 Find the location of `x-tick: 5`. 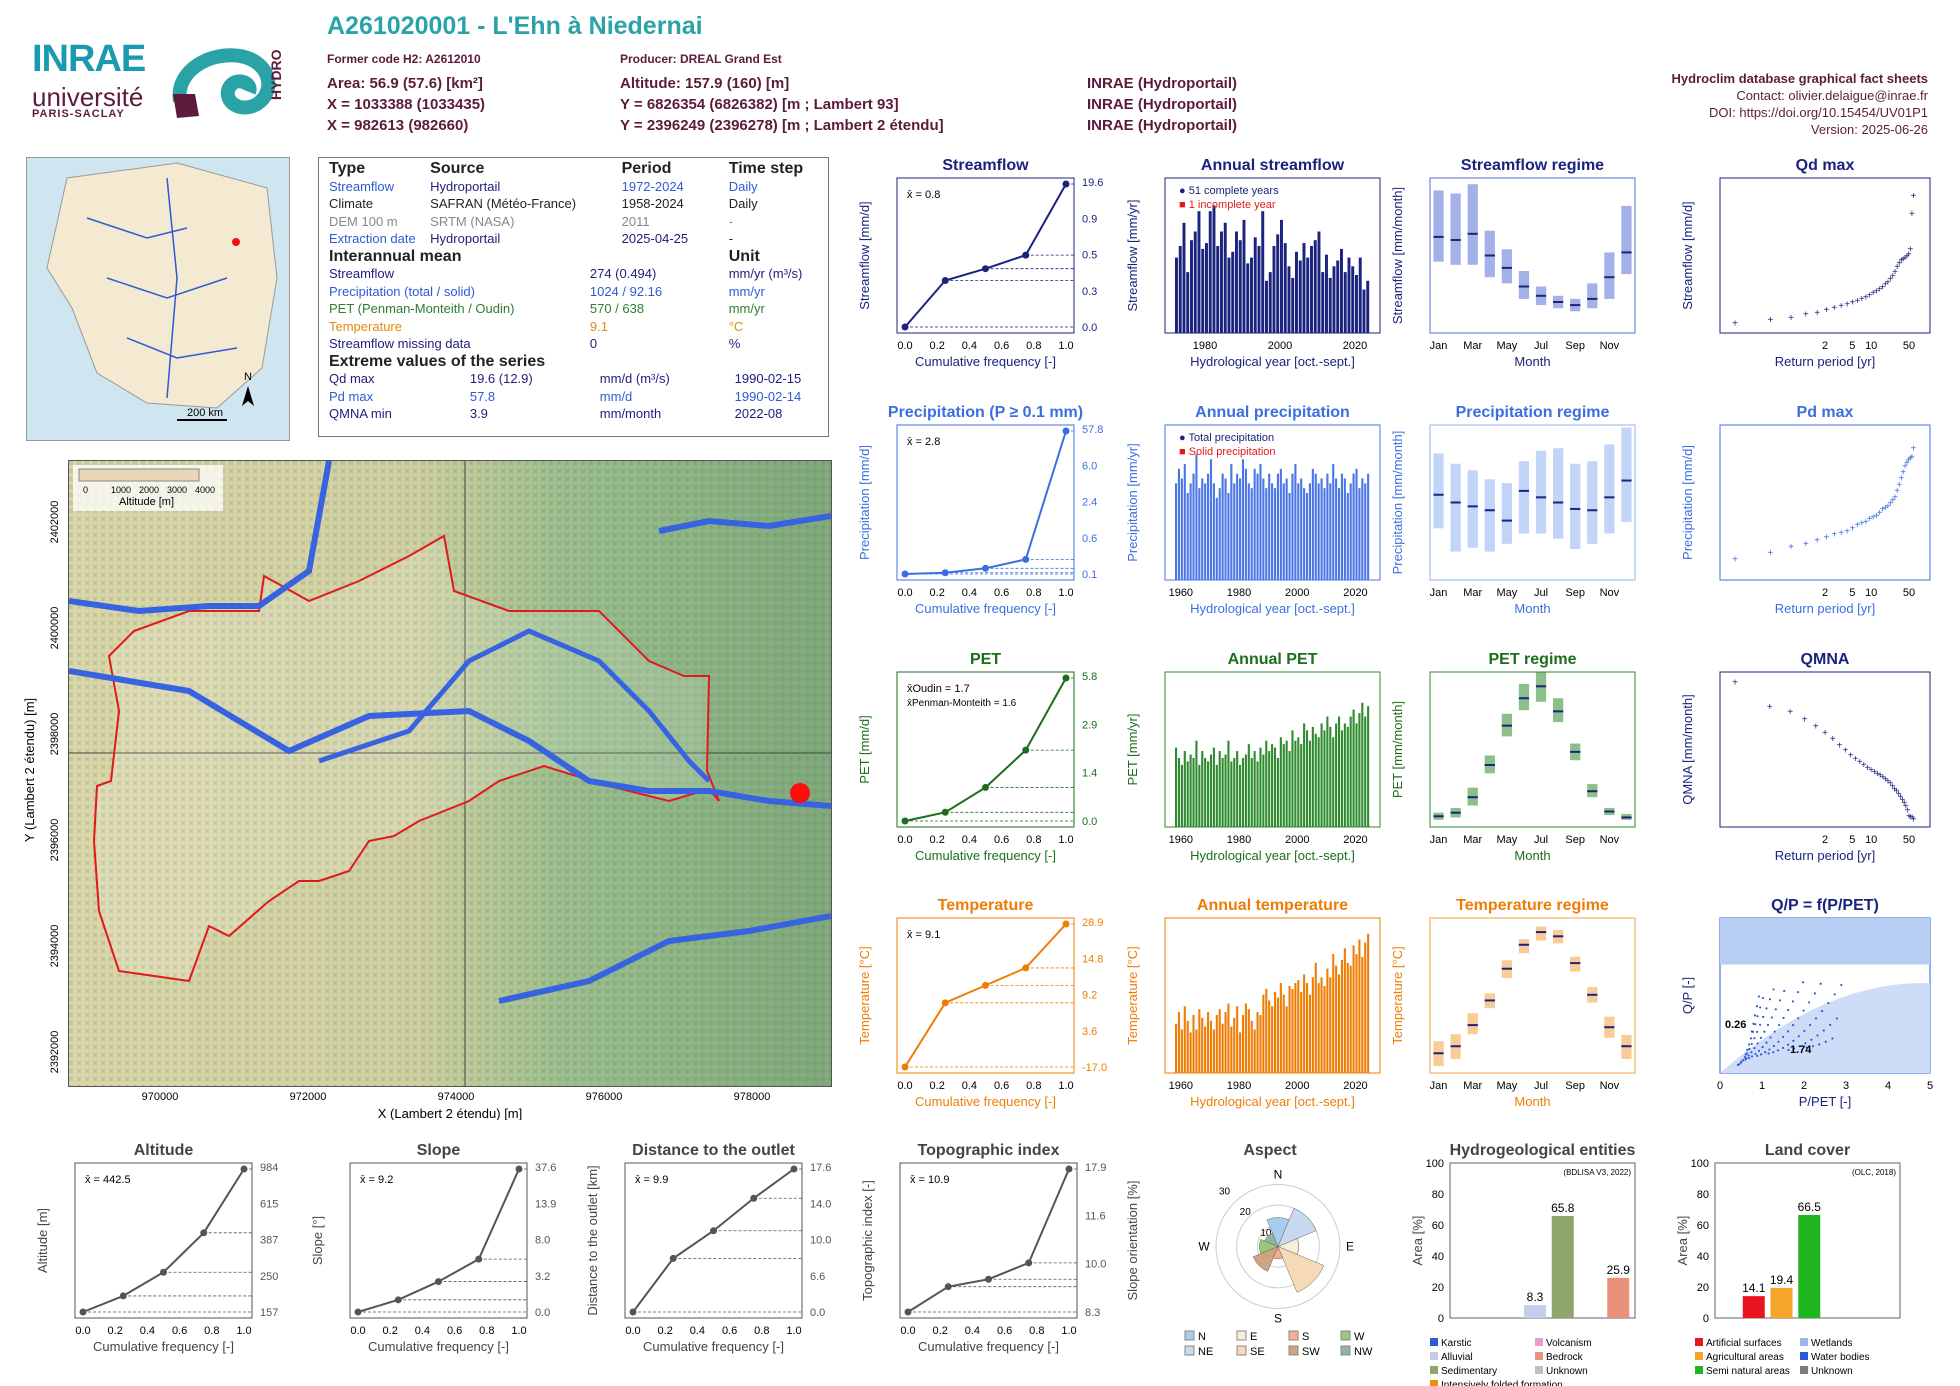

x-tick: 5 is located at coordinates (1930, 1086).